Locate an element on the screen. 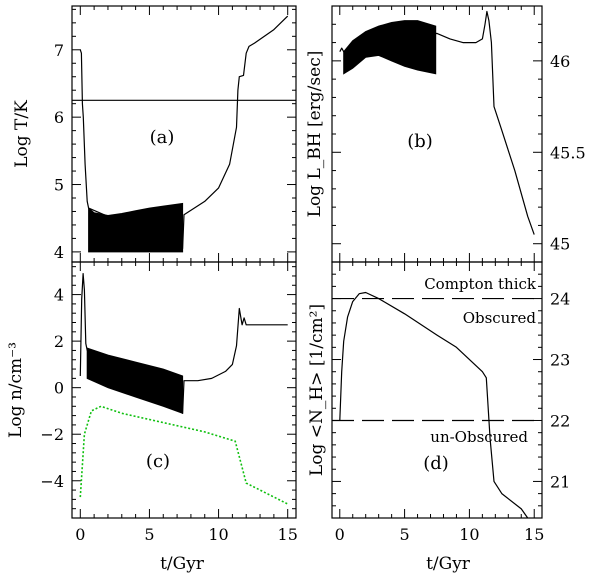 The image size is (600, 579). y-tick-label: 23 is located at coordinates (560, 360).